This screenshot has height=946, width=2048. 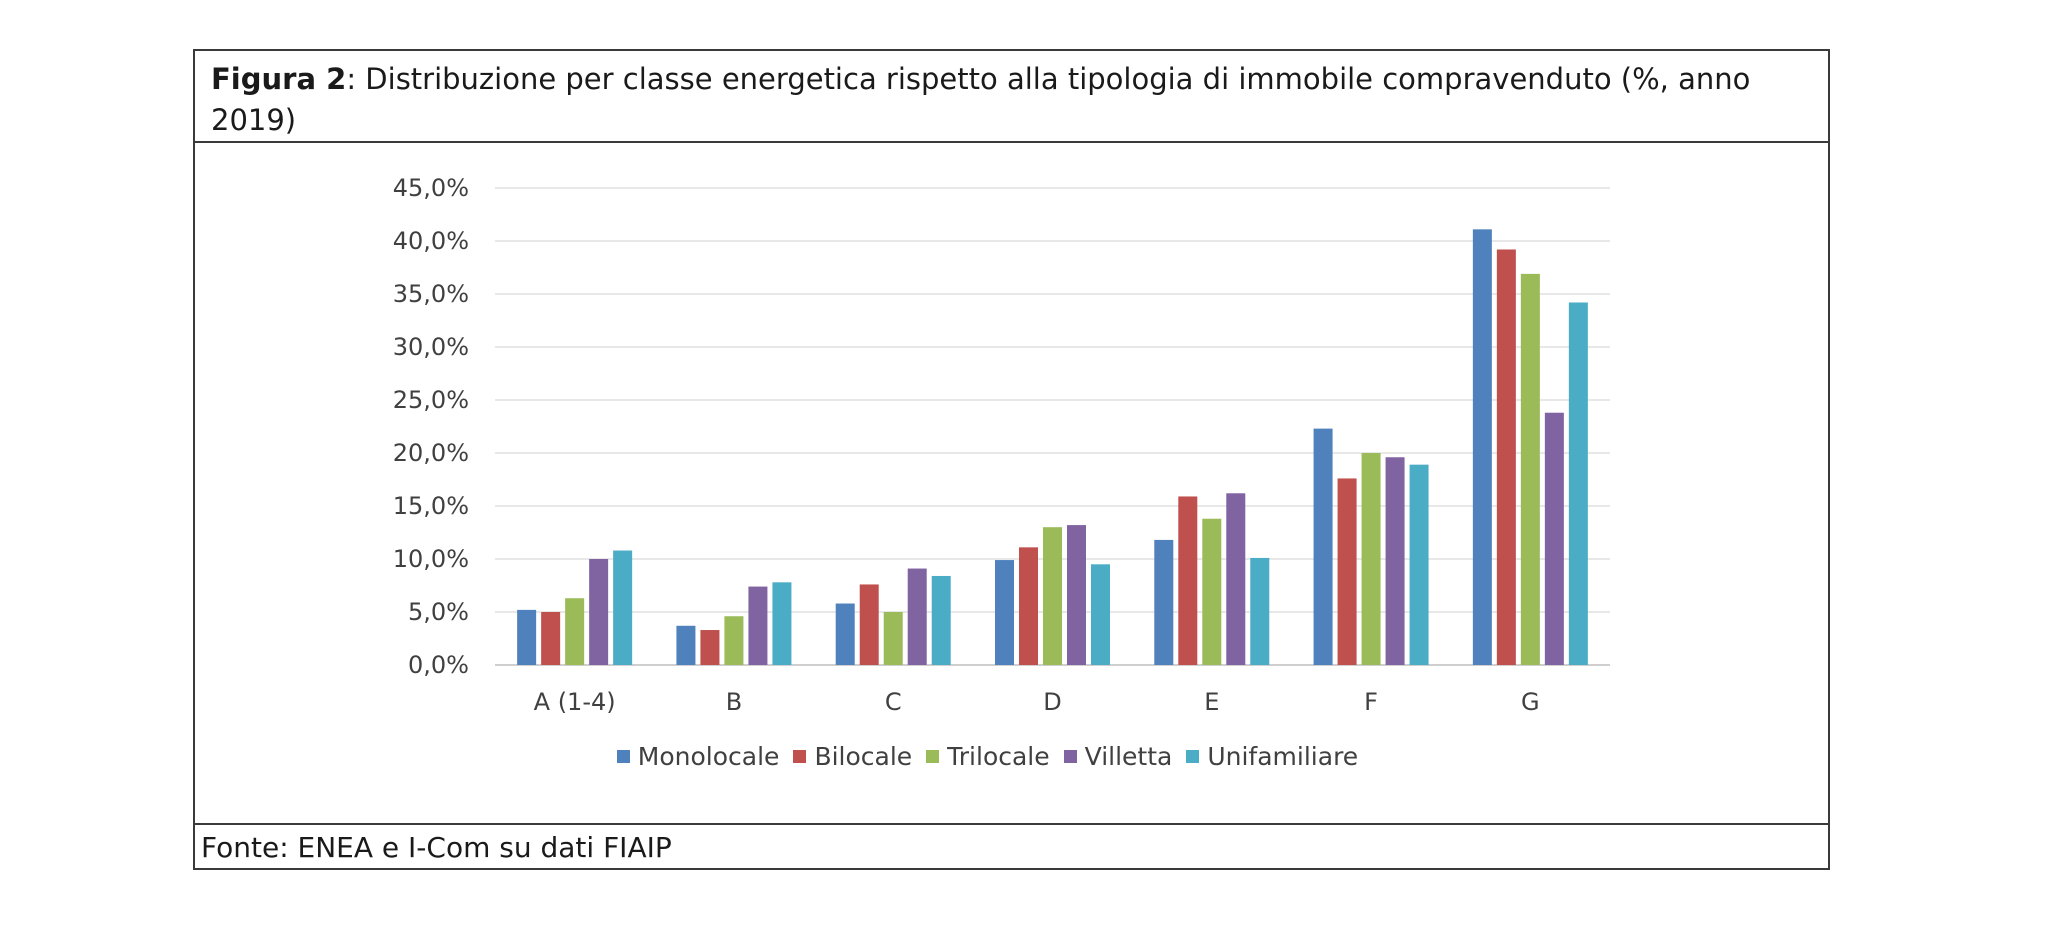 What do you see at coordinates (893, 702) in the screenshot?
I see `x-tick-label: C` at bounding box center [893, 702].